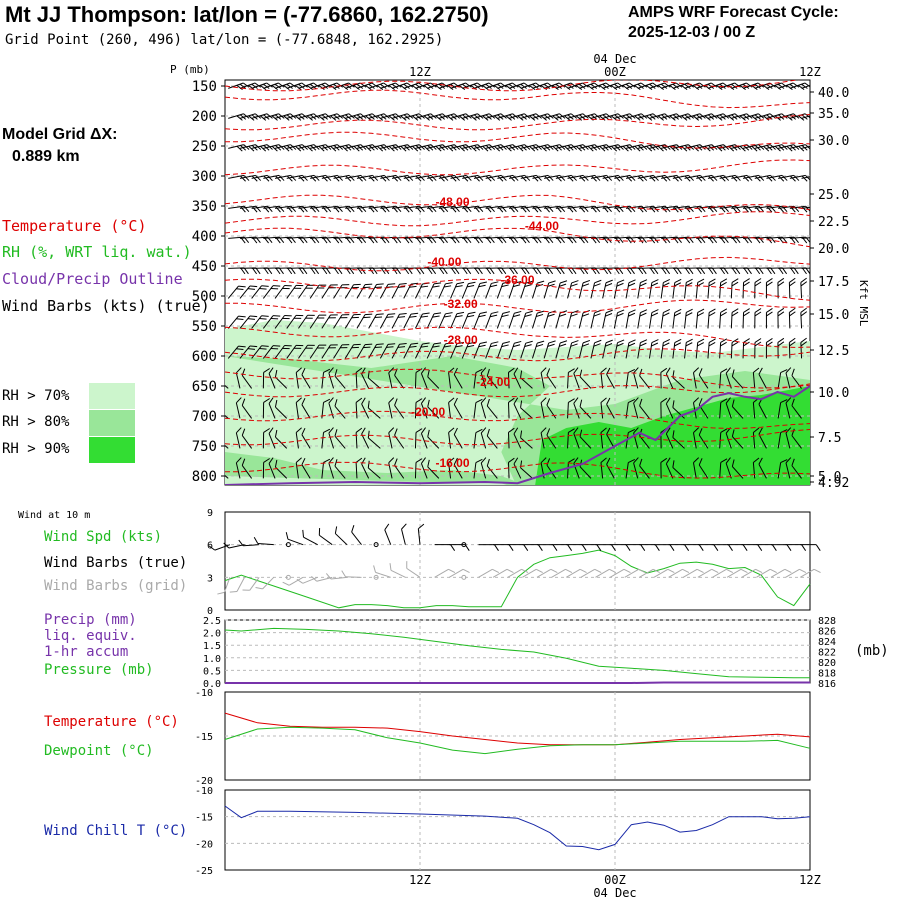 The height and width of the screenshot is (900, 900). I want to click on model-grid-label: Model Grid ΔX:, so click(60, 134).